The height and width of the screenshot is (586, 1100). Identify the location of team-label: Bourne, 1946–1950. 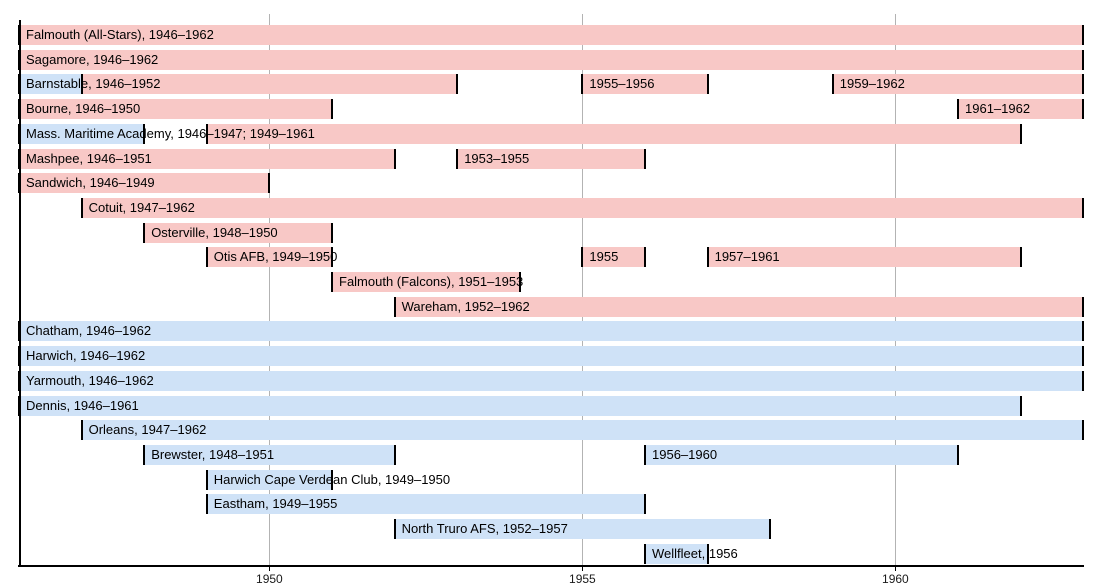
(83, 109).